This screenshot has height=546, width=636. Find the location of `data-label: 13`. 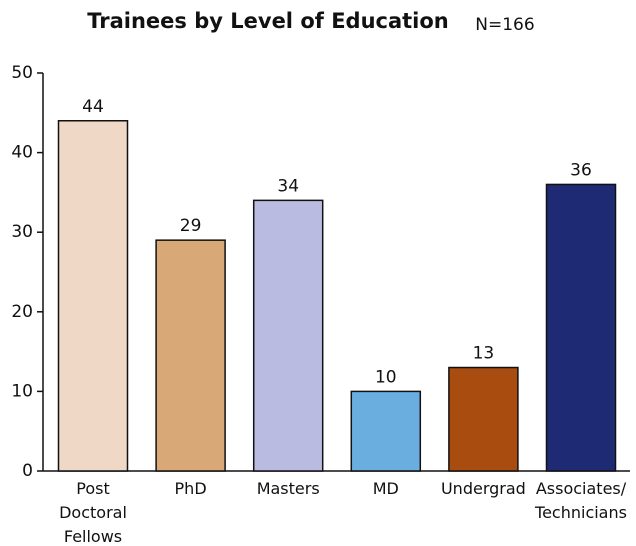

data-label: 13 is located at coordinates (484, 354).